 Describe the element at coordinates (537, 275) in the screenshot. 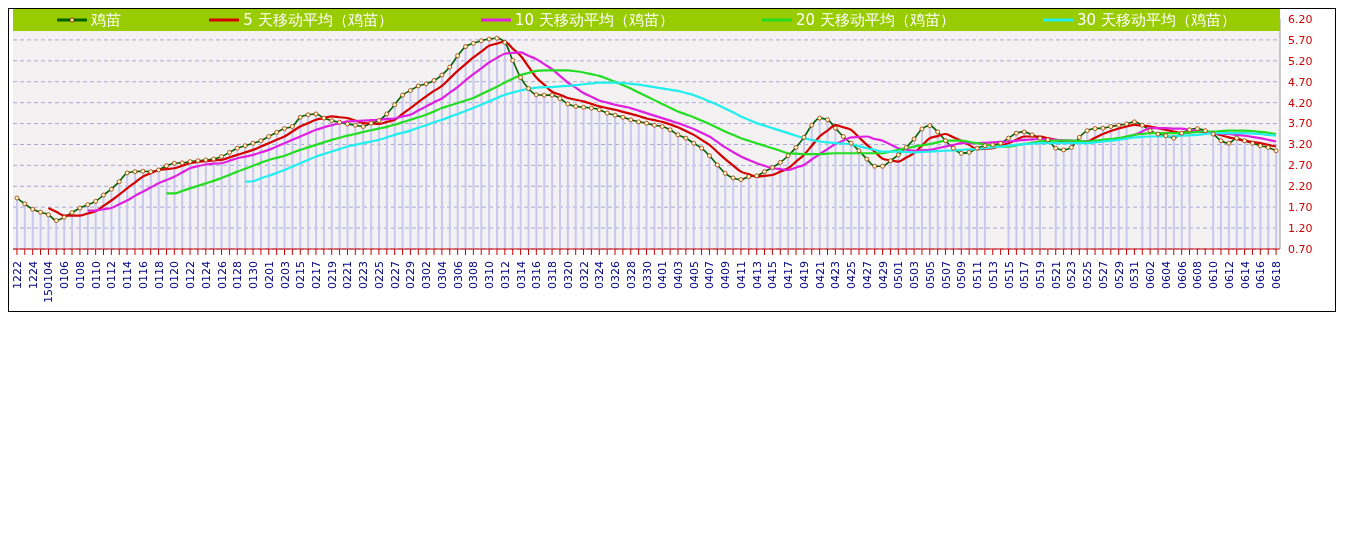

I see `x-tick-label: 0316` at that location.